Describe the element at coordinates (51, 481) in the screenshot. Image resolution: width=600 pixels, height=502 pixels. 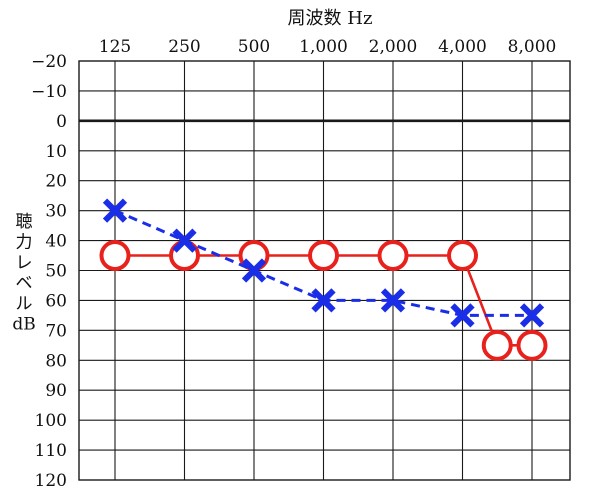
I see `y-tick-label: 120` at that location.